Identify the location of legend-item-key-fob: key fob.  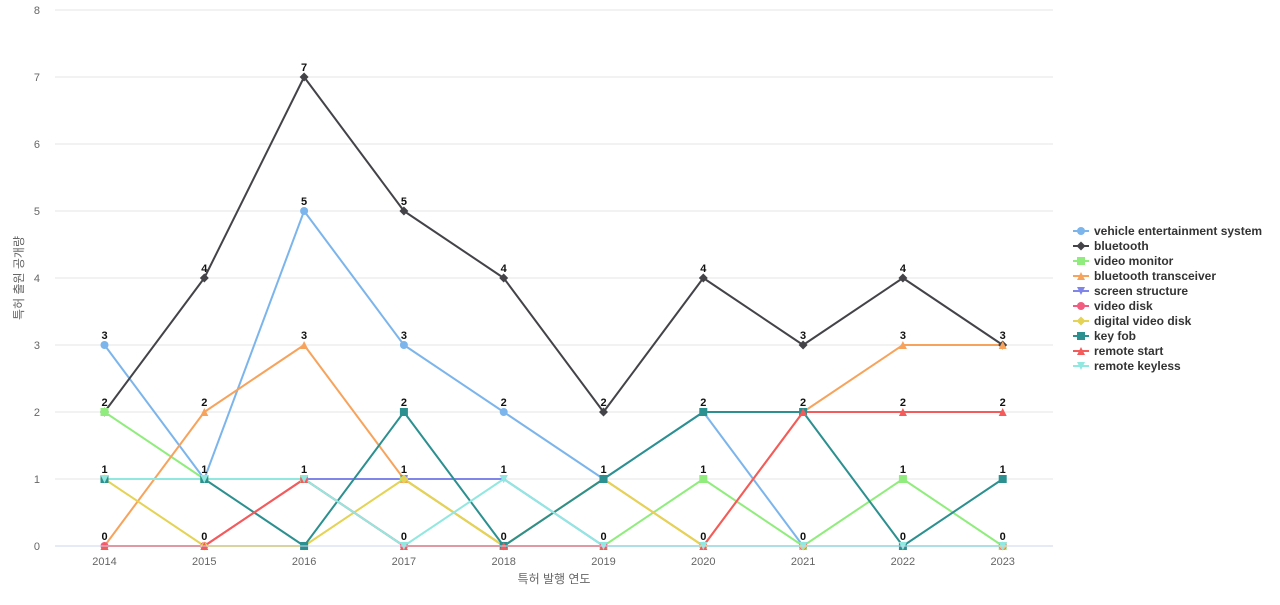
(1104, 336).